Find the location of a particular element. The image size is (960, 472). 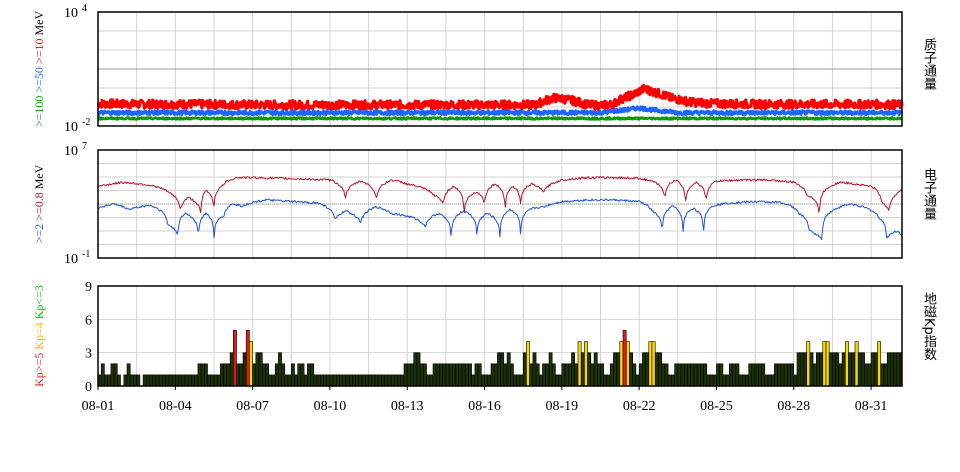

legend-entry: >=2 is located at coordinates (39, 234).